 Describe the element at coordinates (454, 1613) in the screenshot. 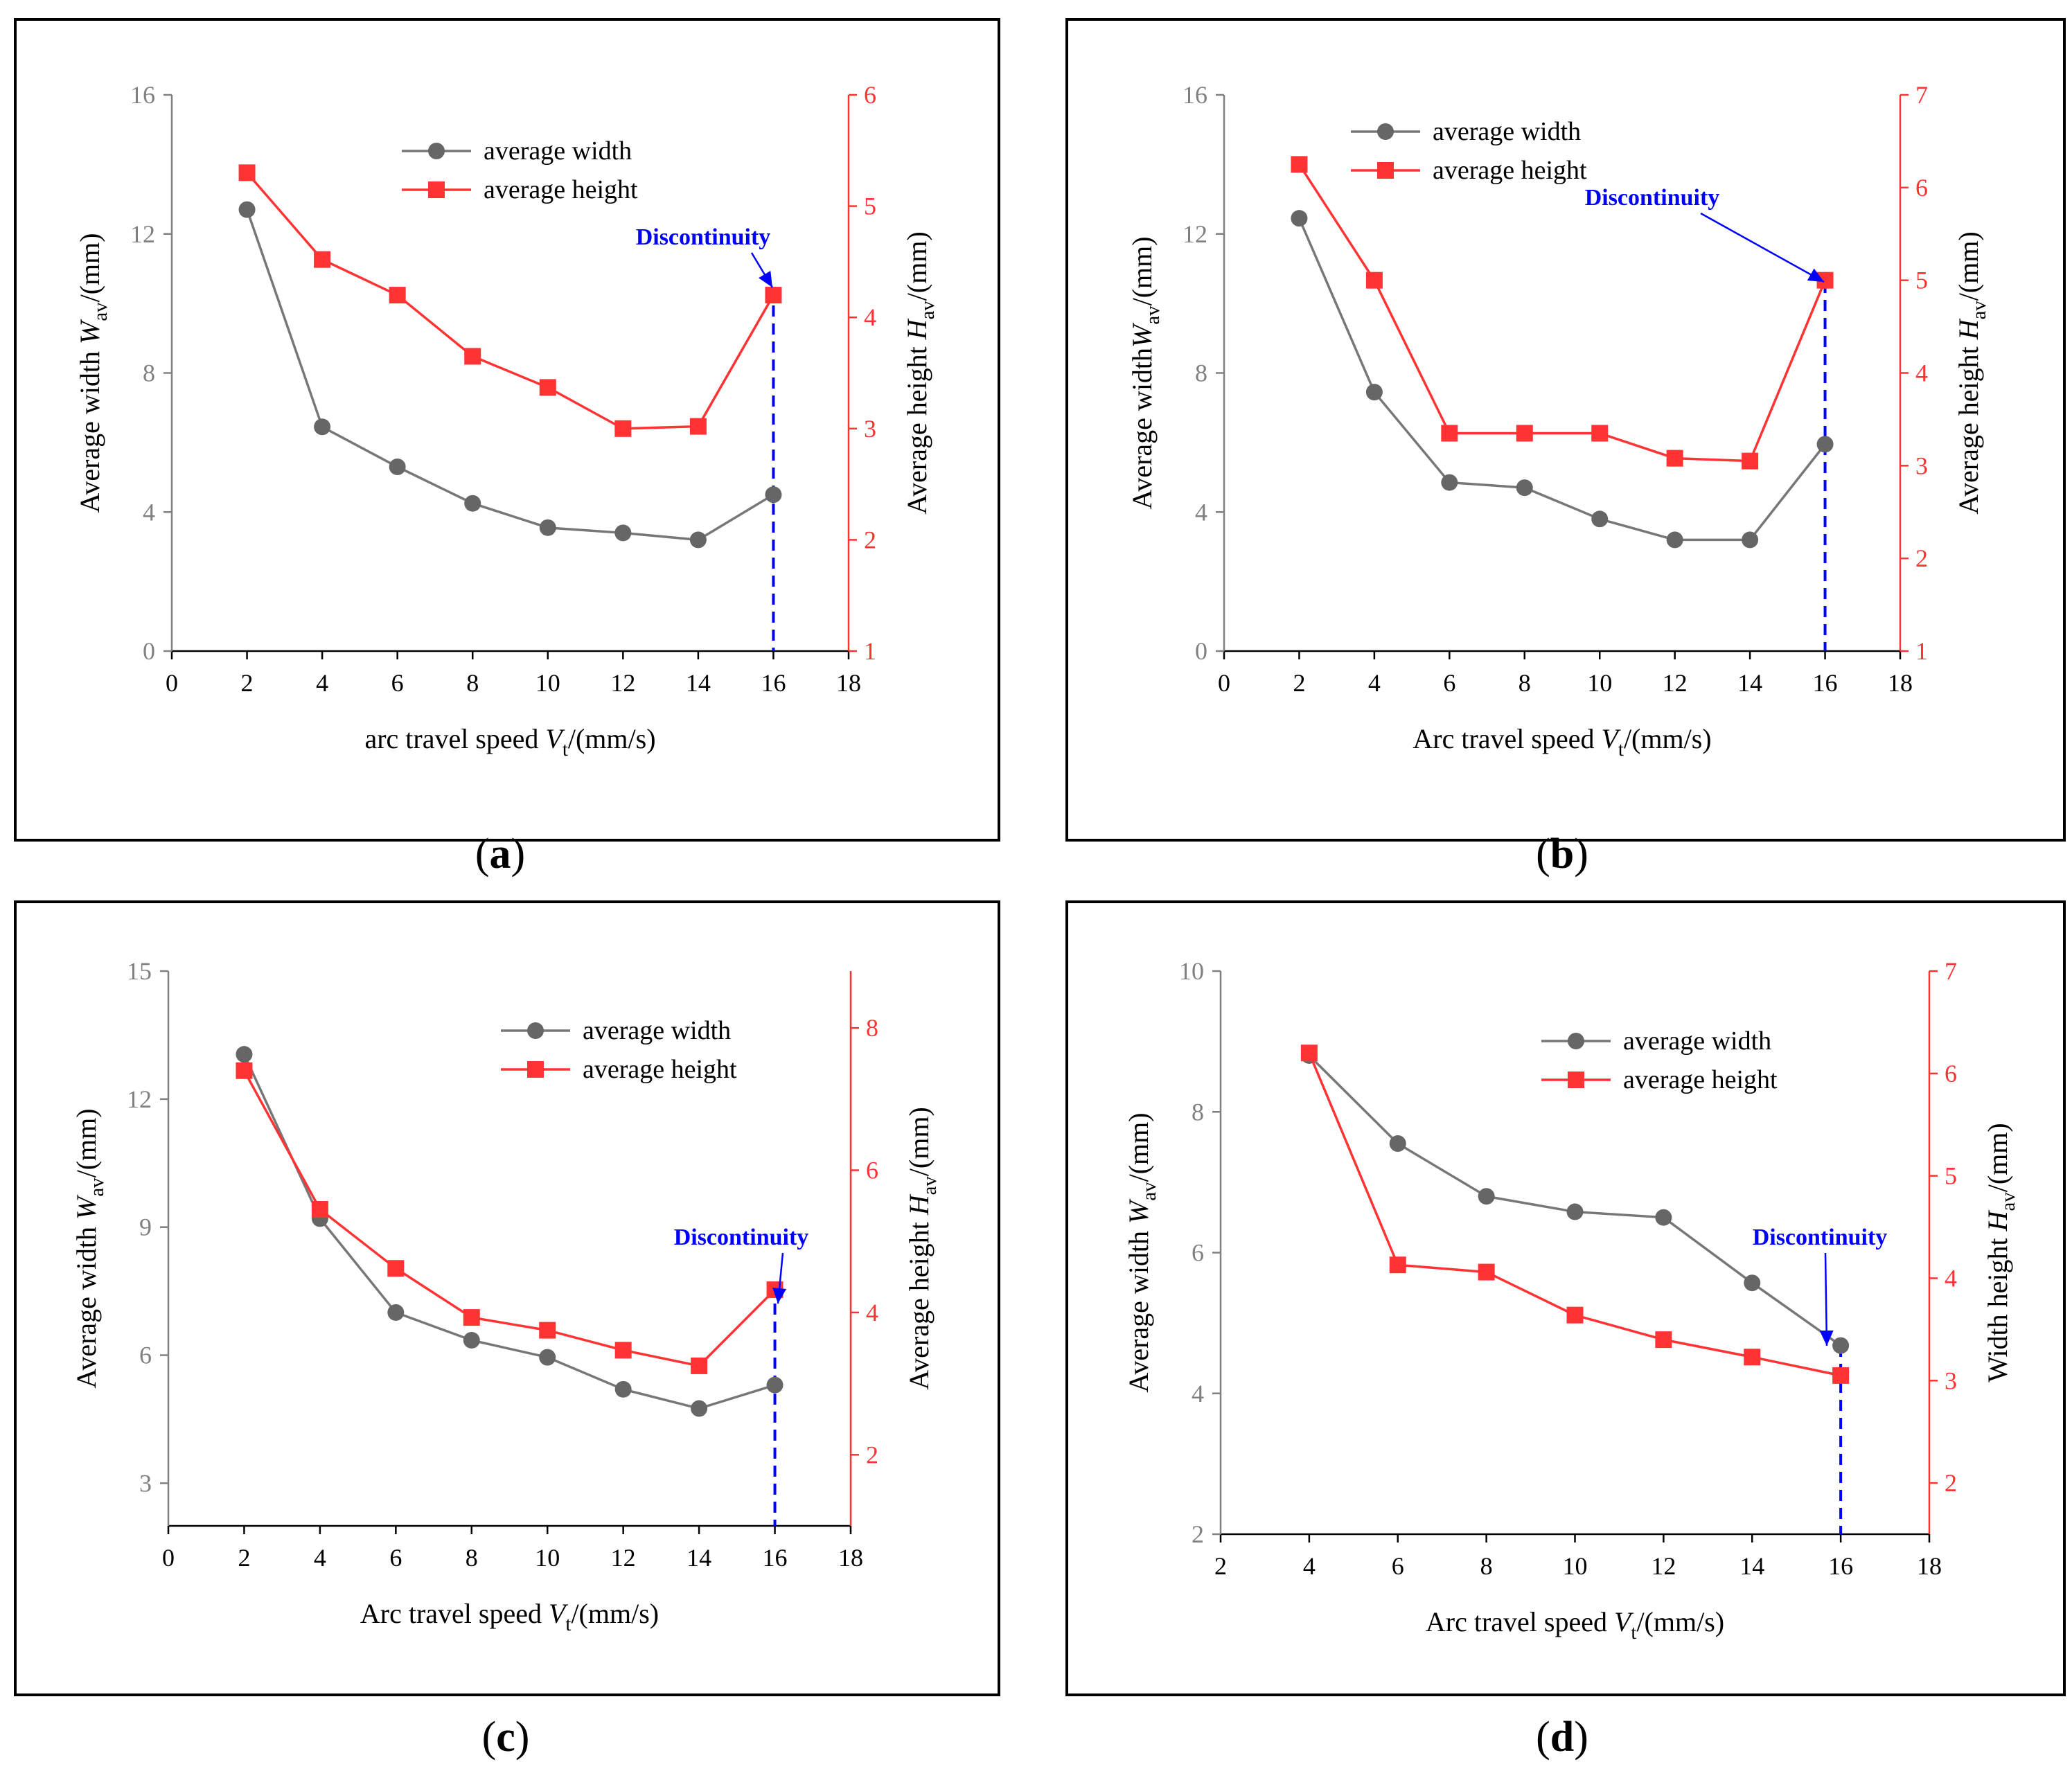

I see `x-axis-label-main: Arc travel speed` at that location.